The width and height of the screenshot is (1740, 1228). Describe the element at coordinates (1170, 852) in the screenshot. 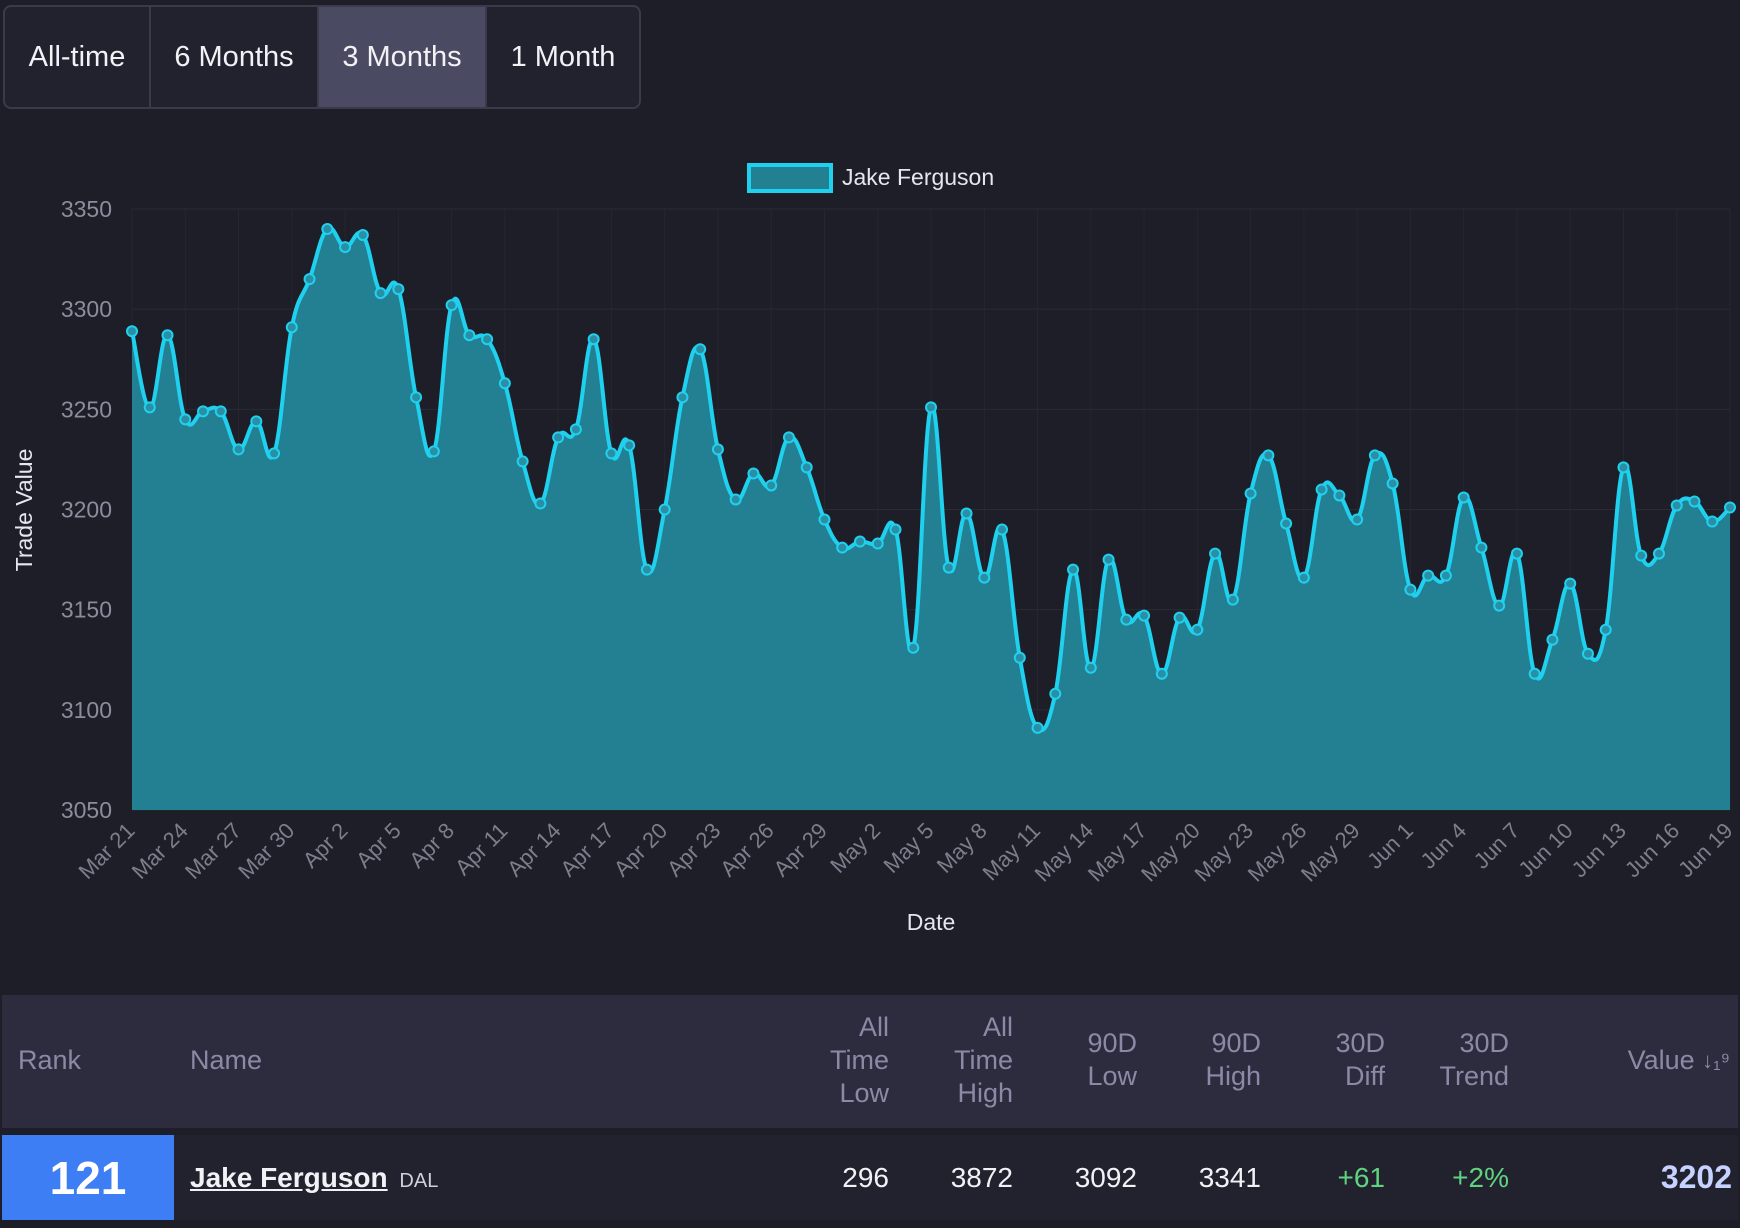

I see `x-tick-label: May 20` at that location.